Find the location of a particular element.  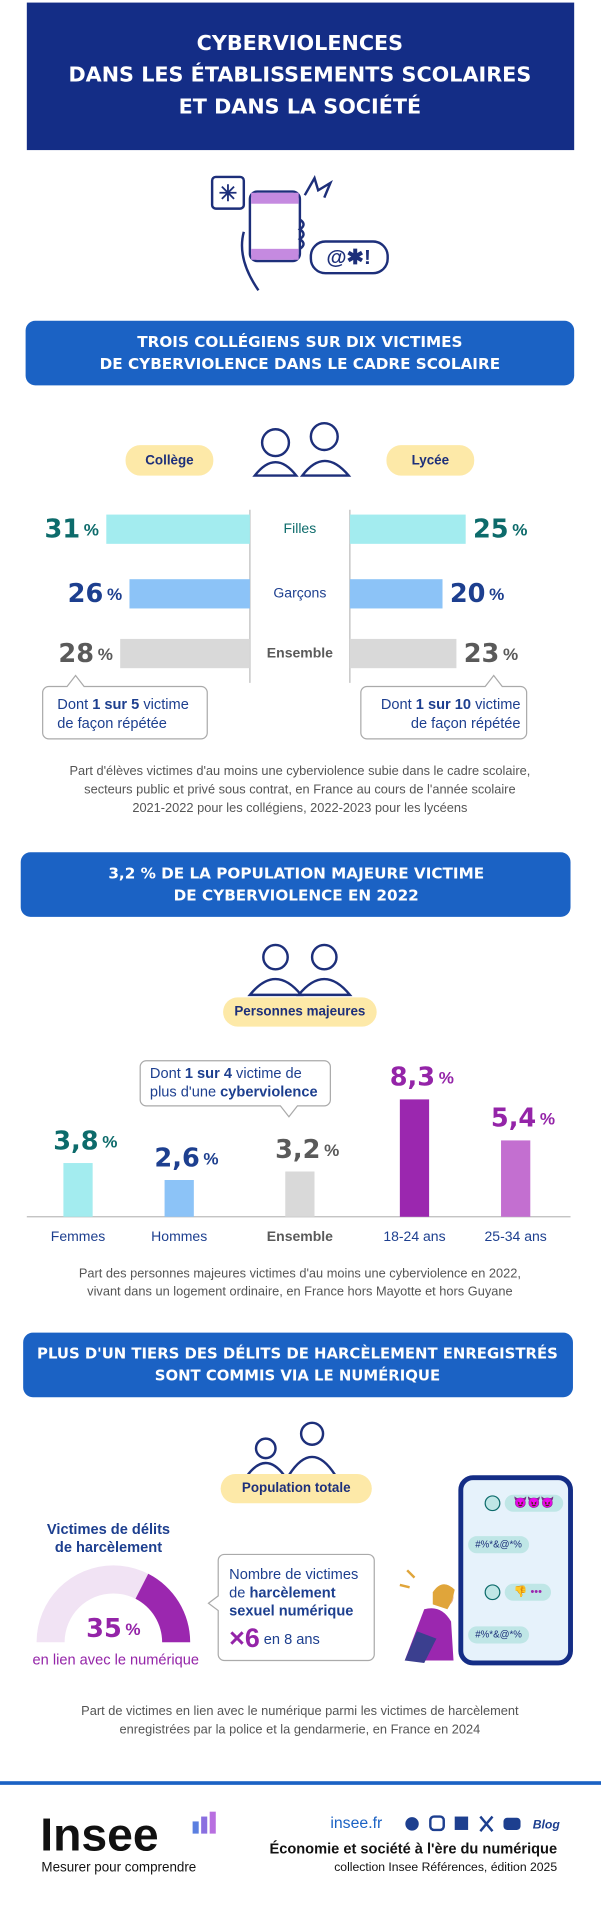

value: 5,4 is located at coordinates (513, 1119).